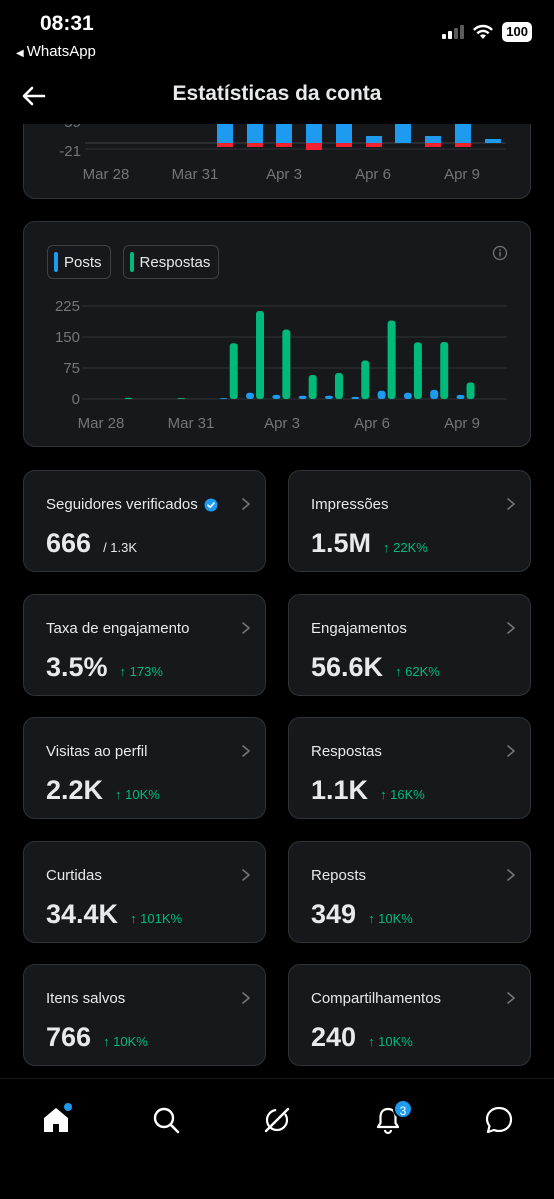  I want to click on back-app-label: WhatsApp, so click(61, 51).